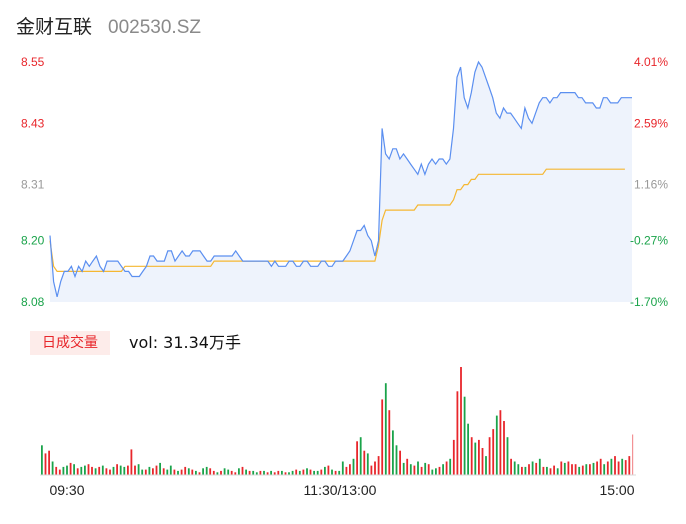  What do you see at coordinates (33, 241) in the screenshot?
I see `y-tick-label: 8.20` at bounding box center [33, 241].